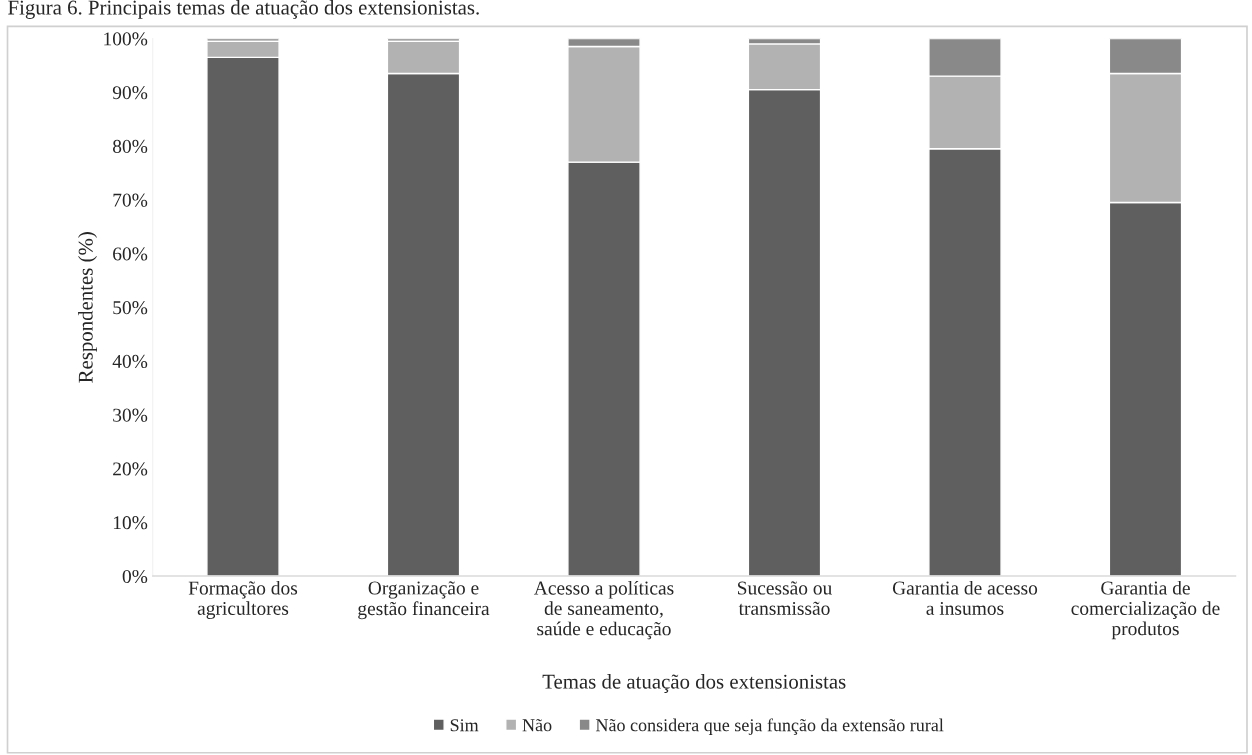 This screenshot has height=755, width=1252. What do you see at coordinates (769, 726) in the screenshot?
I see `legend-label: Não considera que seja função da extensão rural` at bounding box center [769, 726].